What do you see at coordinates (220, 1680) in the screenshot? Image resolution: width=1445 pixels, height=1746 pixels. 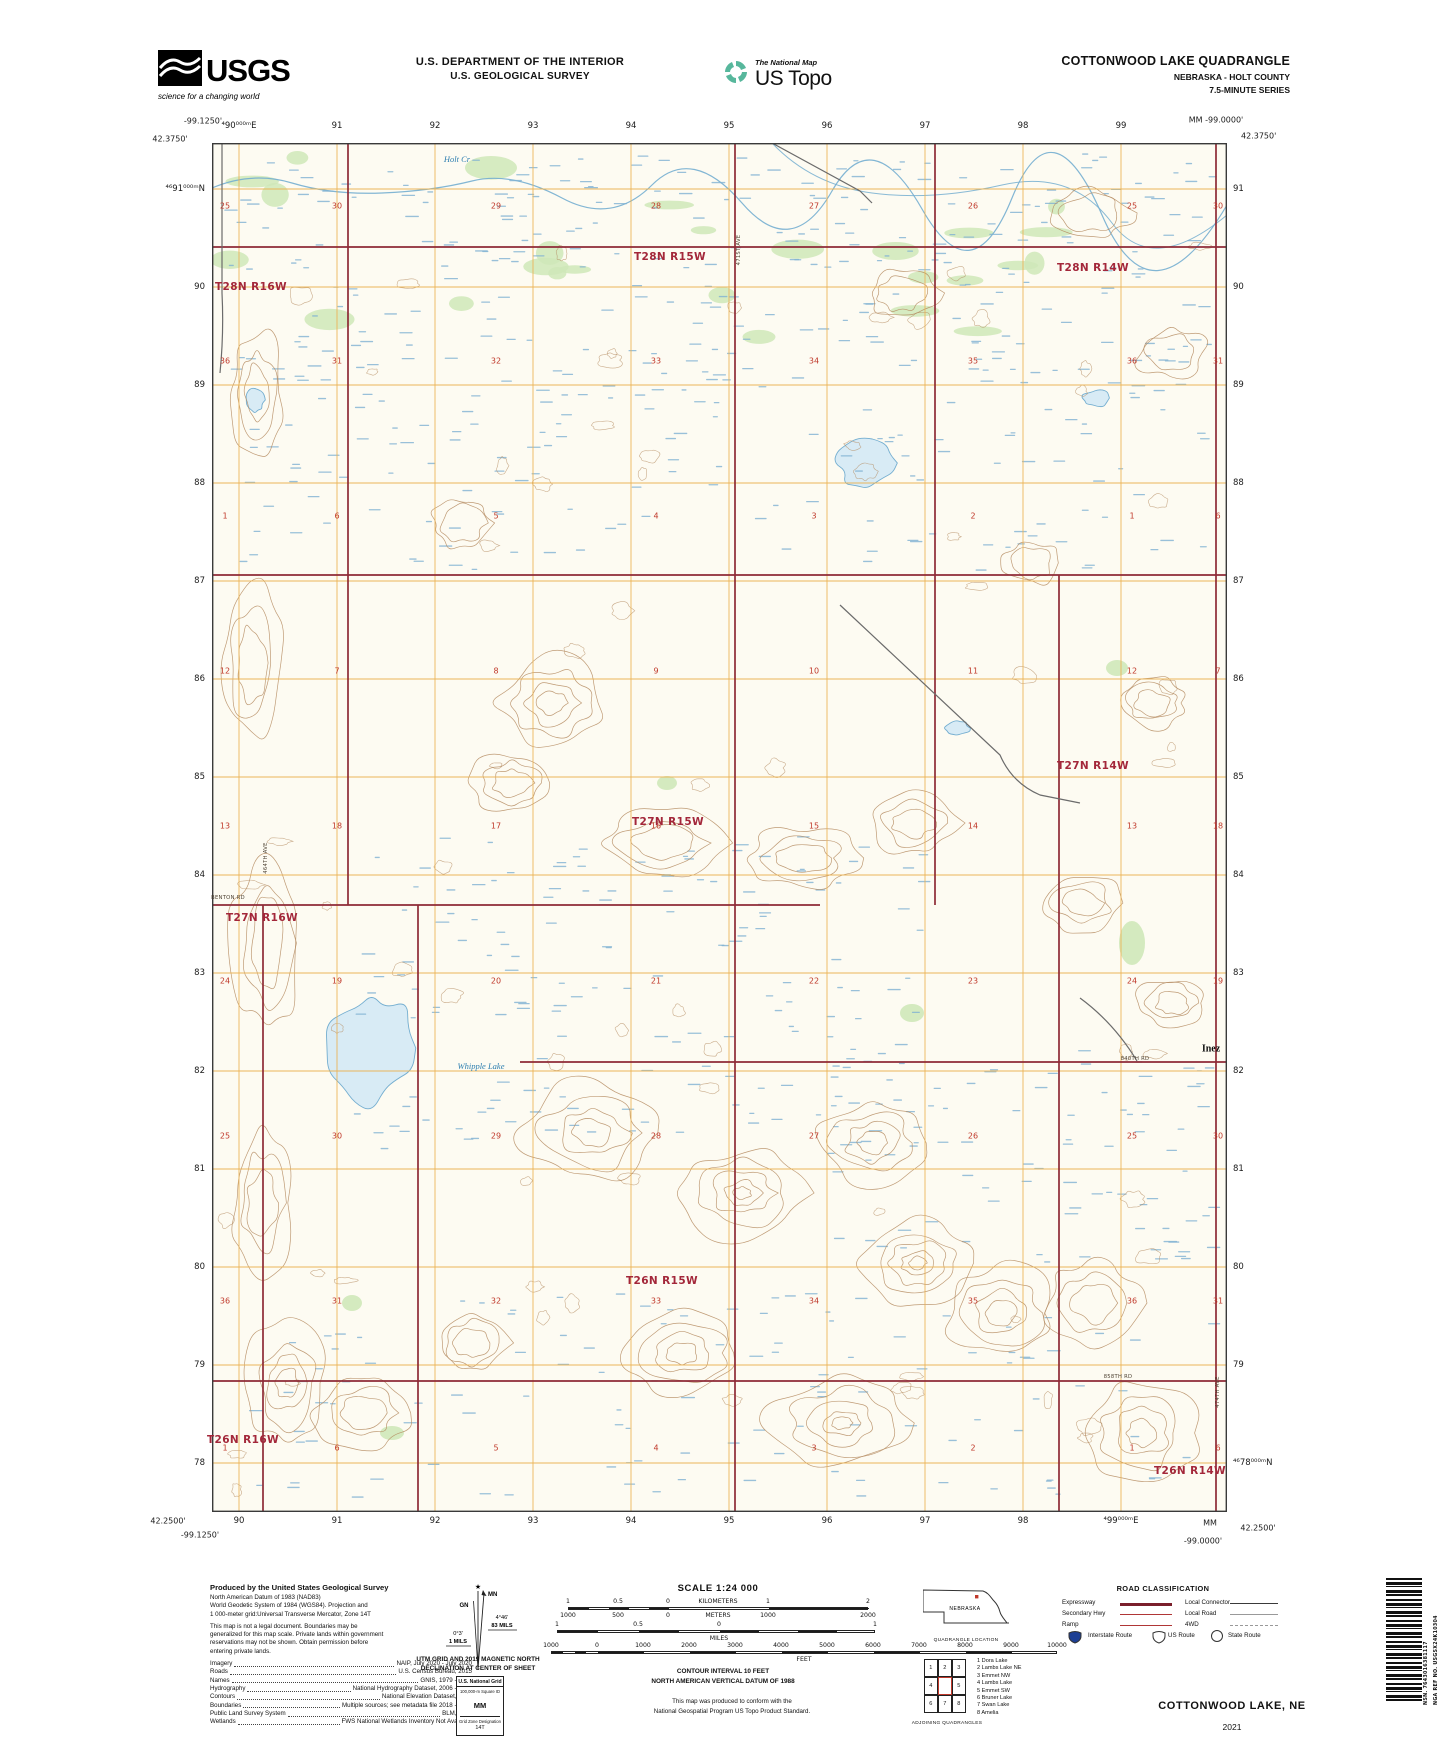 I see `credits-source-label: Names` at bounding box center [220, 1680].